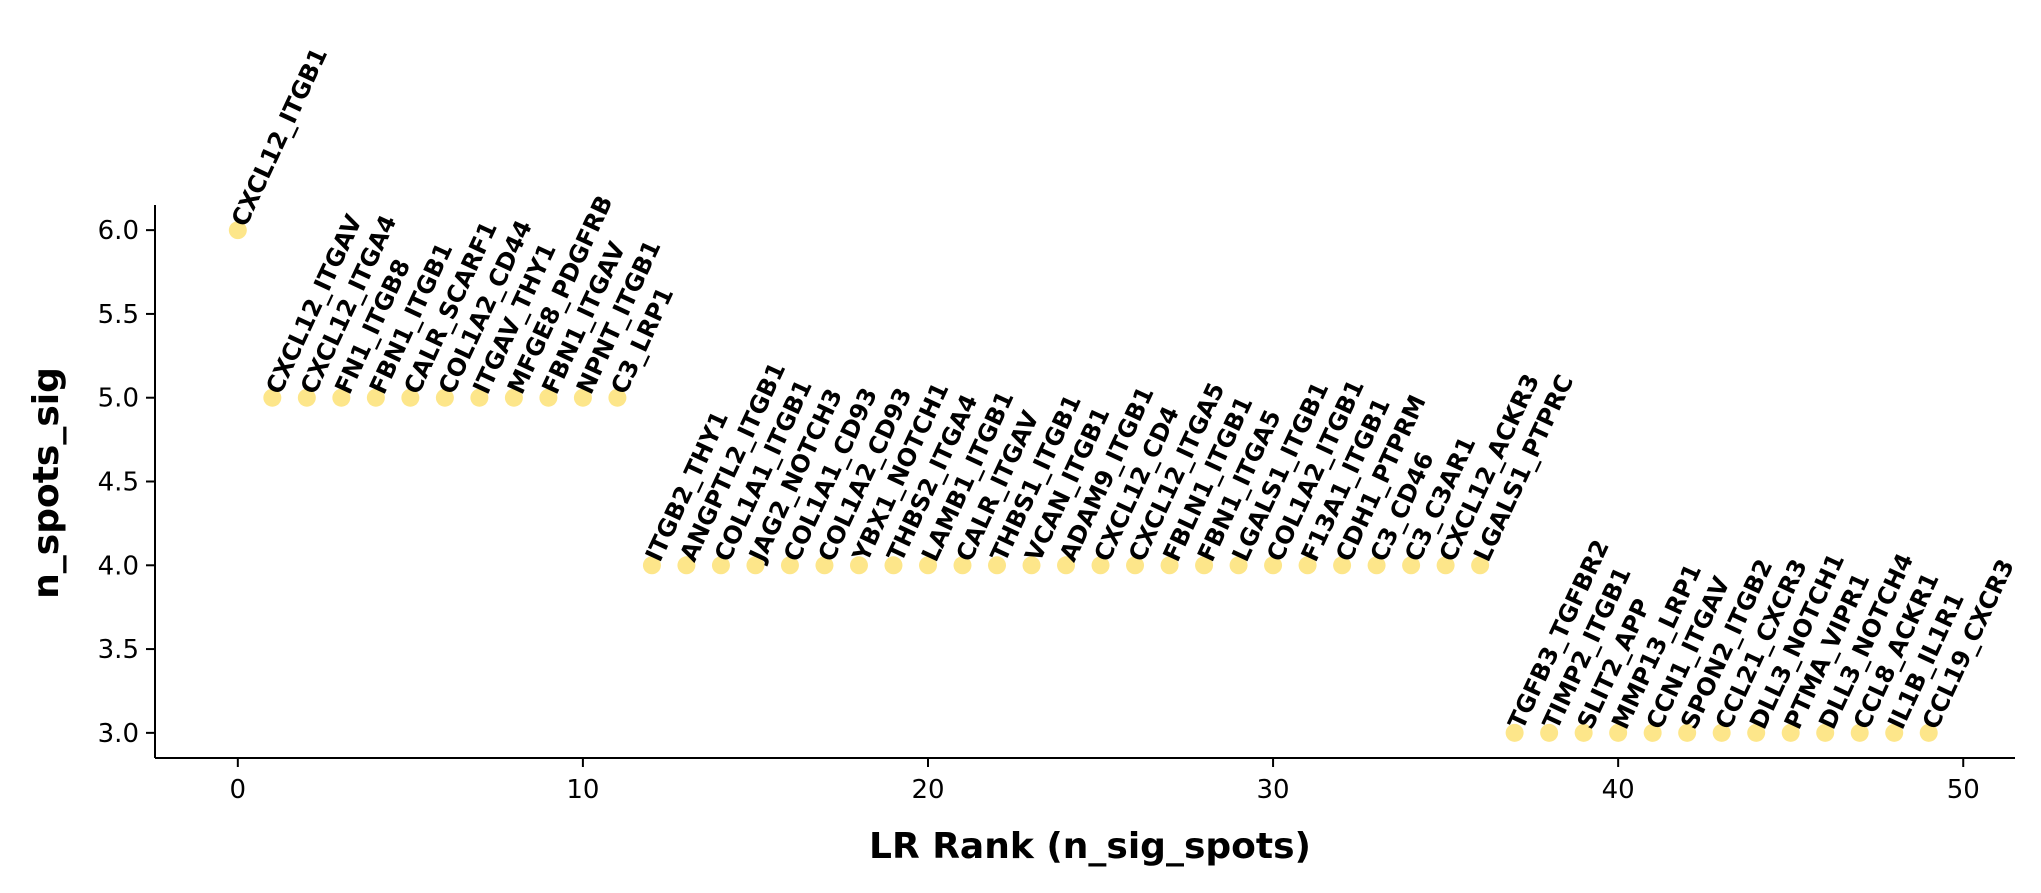 The image size is (2041, 893). What do you see at coordinates (279, 136) in the screenshot?
I see `point-label: CXCL12_ITGB1` at bounding box center [279, 136].